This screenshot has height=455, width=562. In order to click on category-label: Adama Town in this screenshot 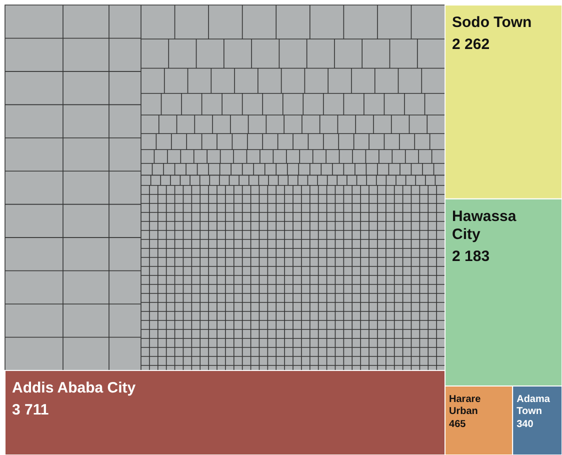, I will do `click(533, 405)`.